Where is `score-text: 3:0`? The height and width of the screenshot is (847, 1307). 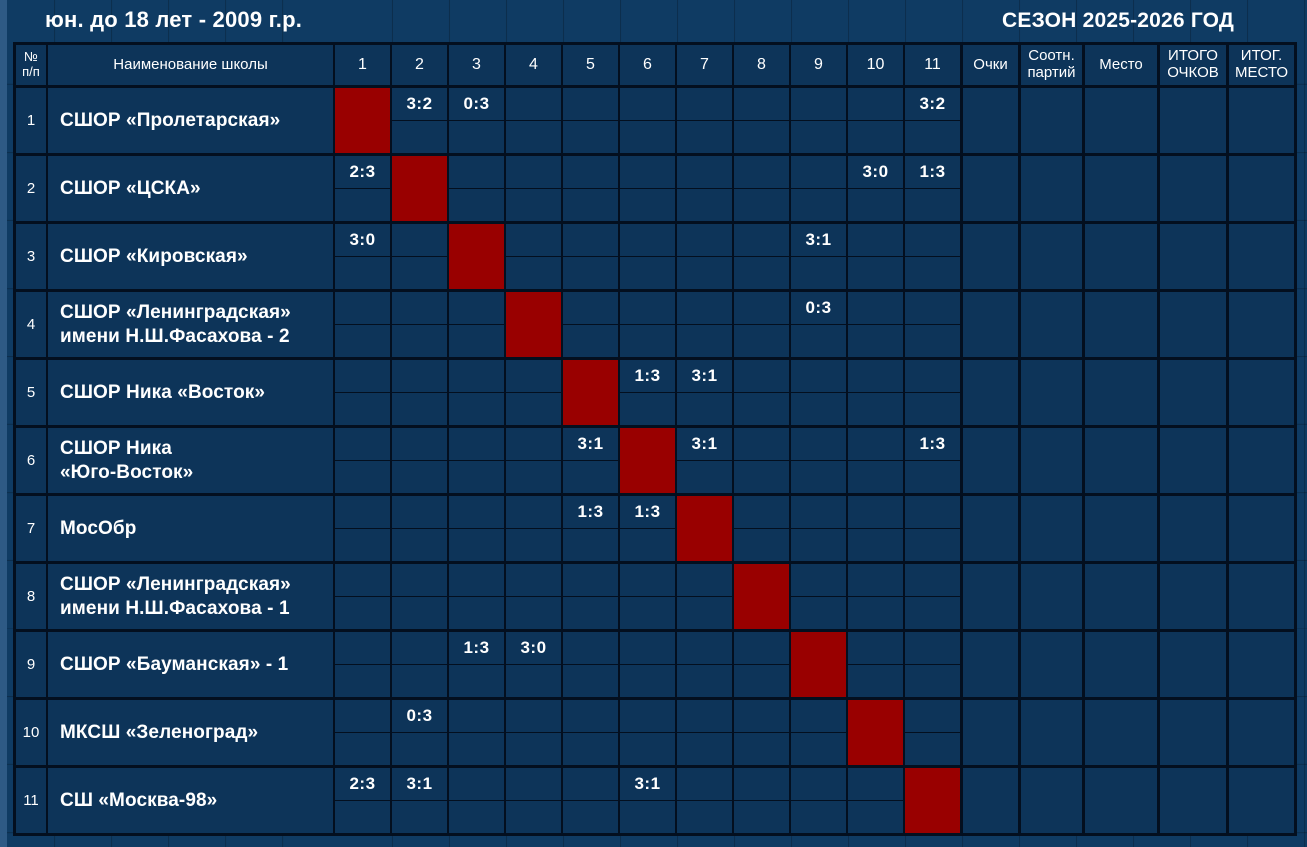
score-text: 3:0 is located at coordinates (875, 171).